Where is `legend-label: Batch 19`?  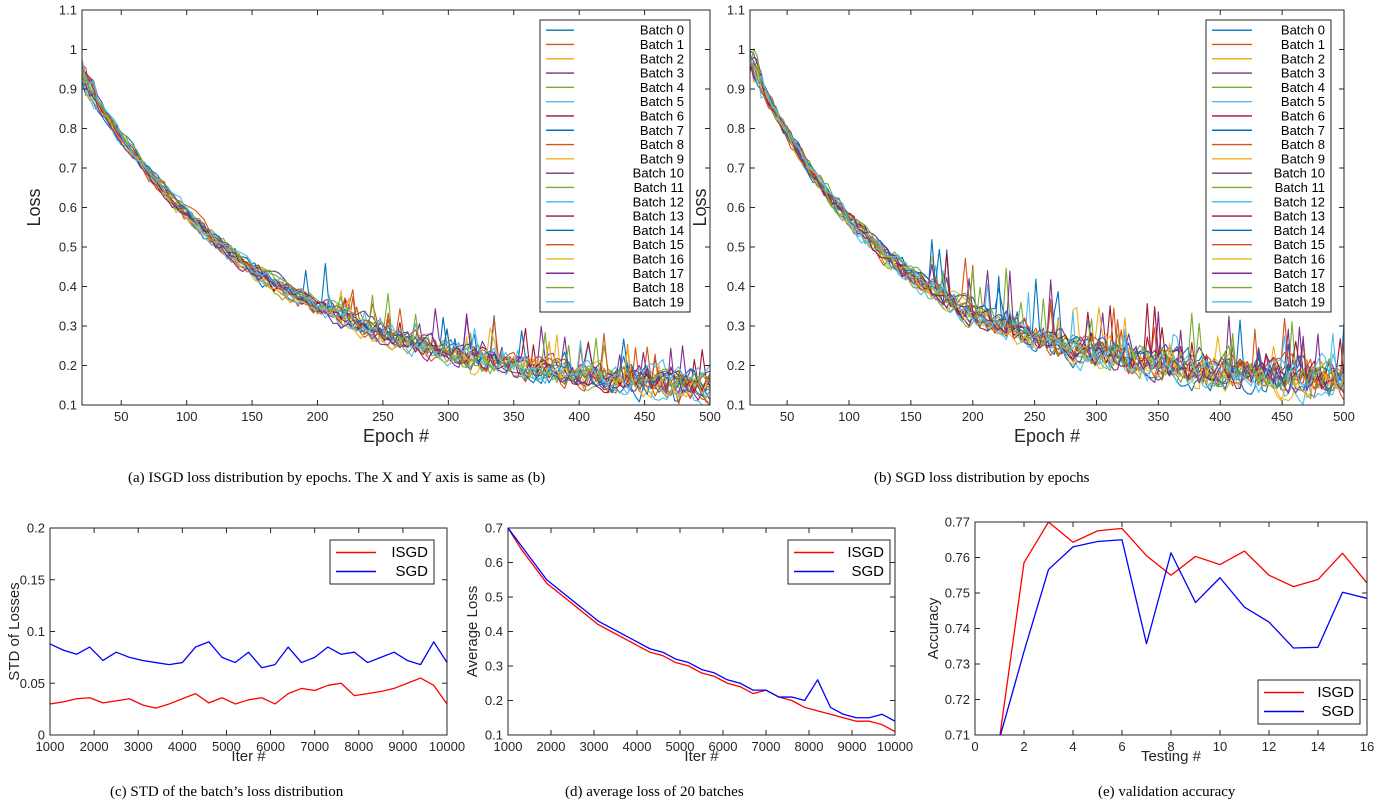 legend-label: Batch 19 is located at coordinates (658, 301).